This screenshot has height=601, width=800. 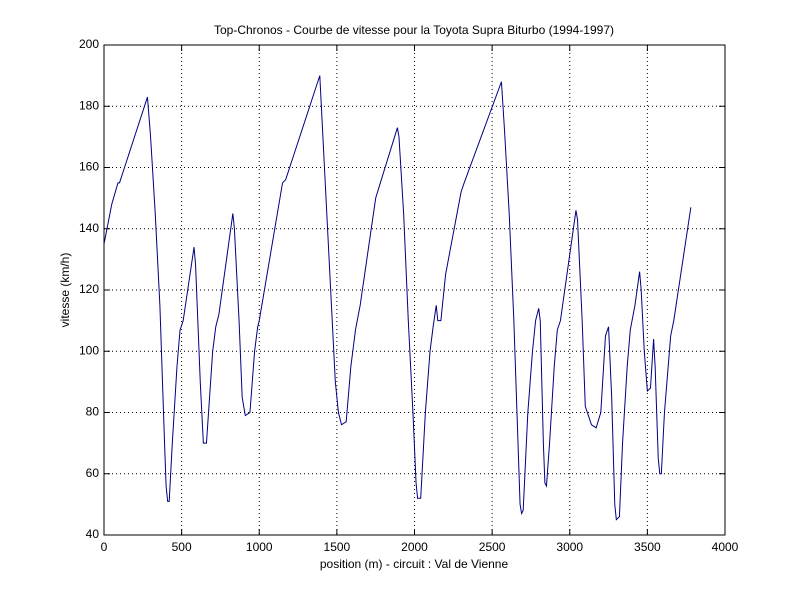 I want to click on x-tick-label: 3000, so click(x=569, y=547).